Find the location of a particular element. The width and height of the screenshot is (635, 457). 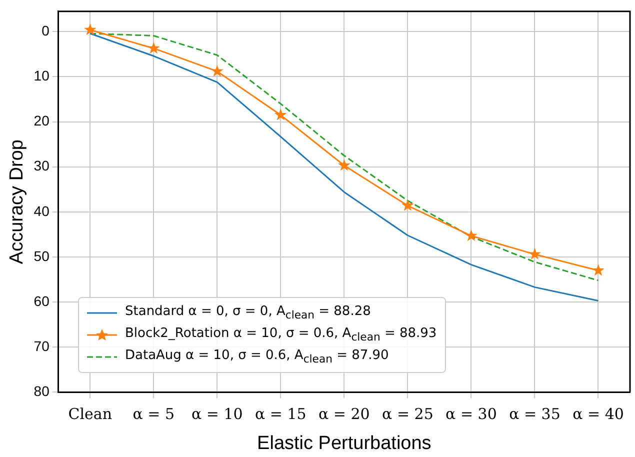

y-tick-label: 50 is located at coordinates (42, 256).